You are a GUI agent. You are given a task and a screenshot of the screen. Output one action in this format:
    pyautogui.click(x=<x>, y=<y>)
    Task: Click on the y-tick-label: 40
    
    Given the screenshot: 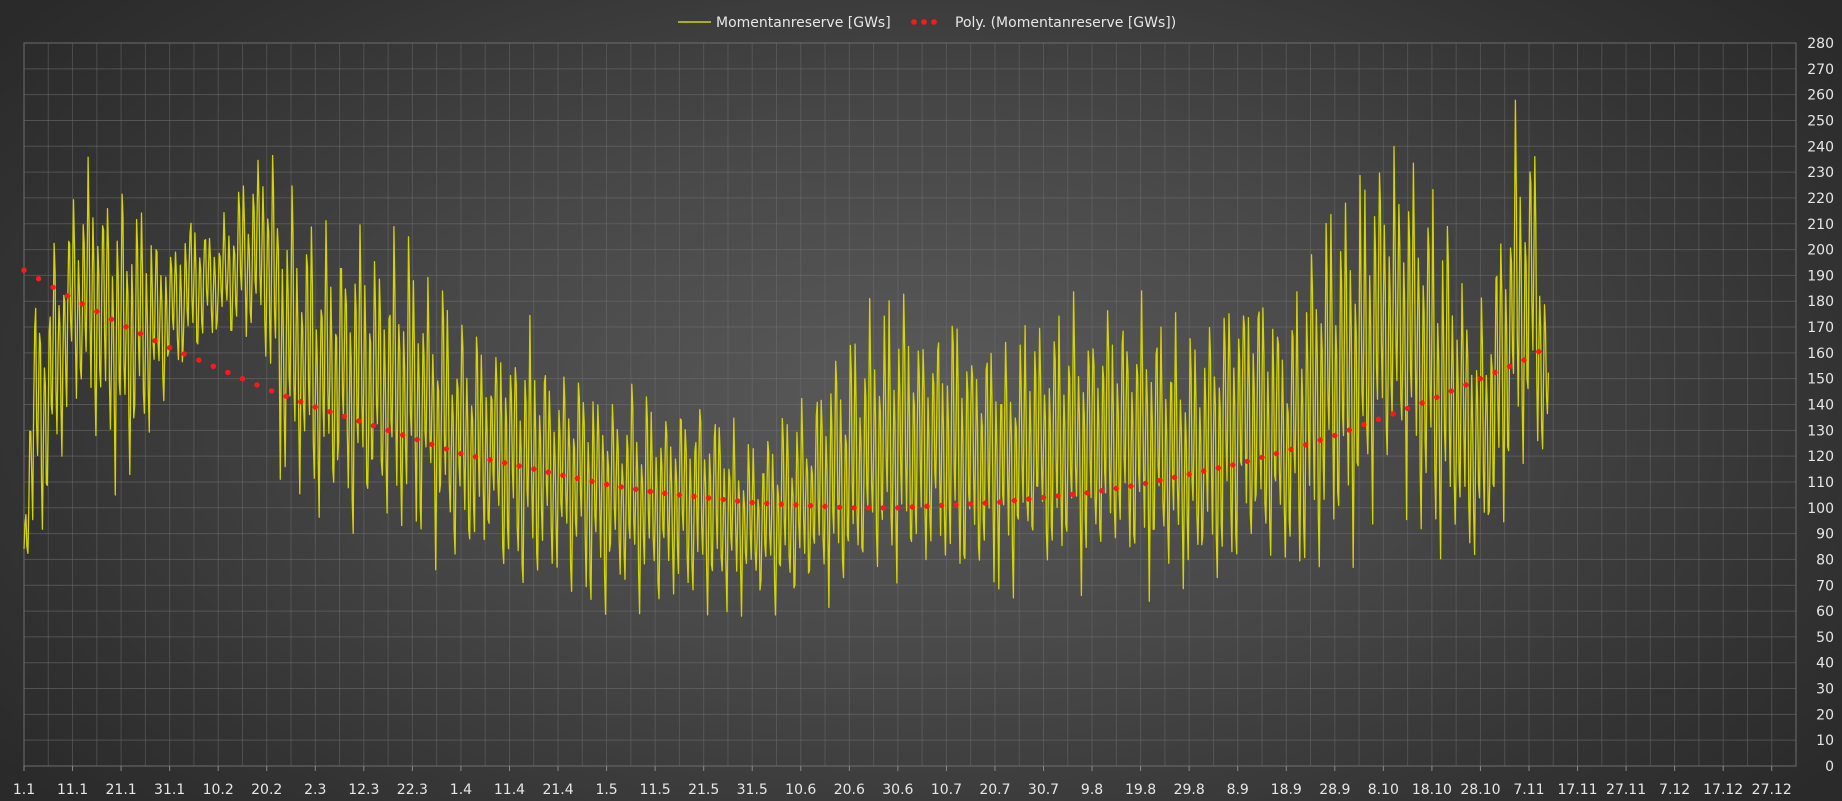 What is the action you would take?
    pyautogui.click(x=1825, y=664)
    